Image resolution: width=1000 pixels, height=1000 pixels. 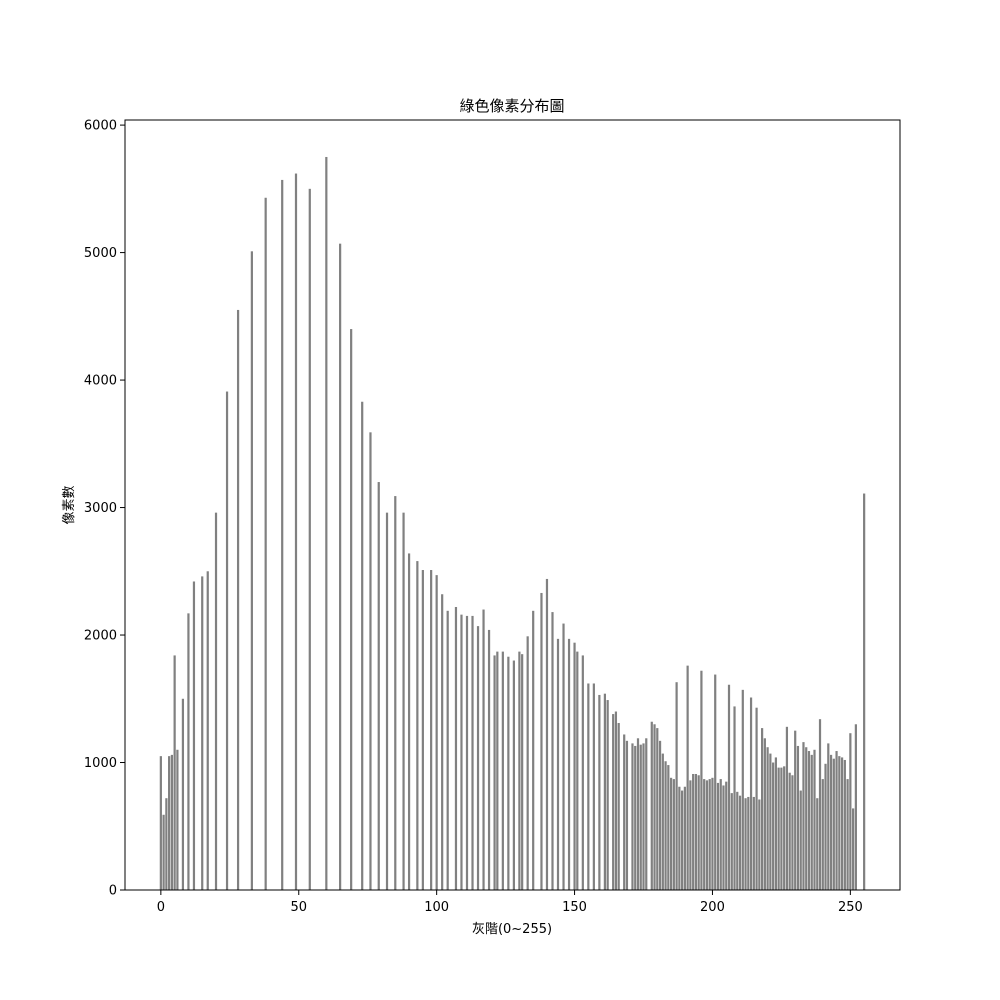 What do you see at coordinates (100, 253) in the screenshot?
I see `y-tick-label: 5000` at bounding box center [100, 253].